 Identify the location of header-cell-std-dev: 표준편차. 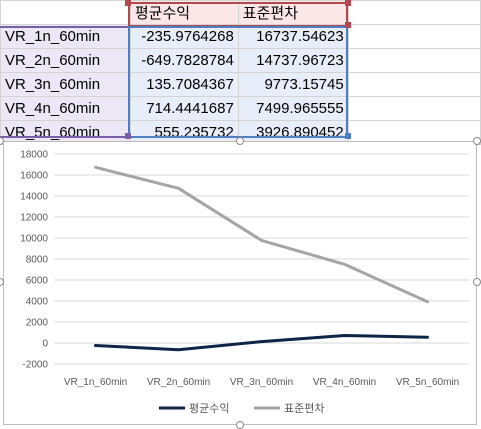
(293, 12).